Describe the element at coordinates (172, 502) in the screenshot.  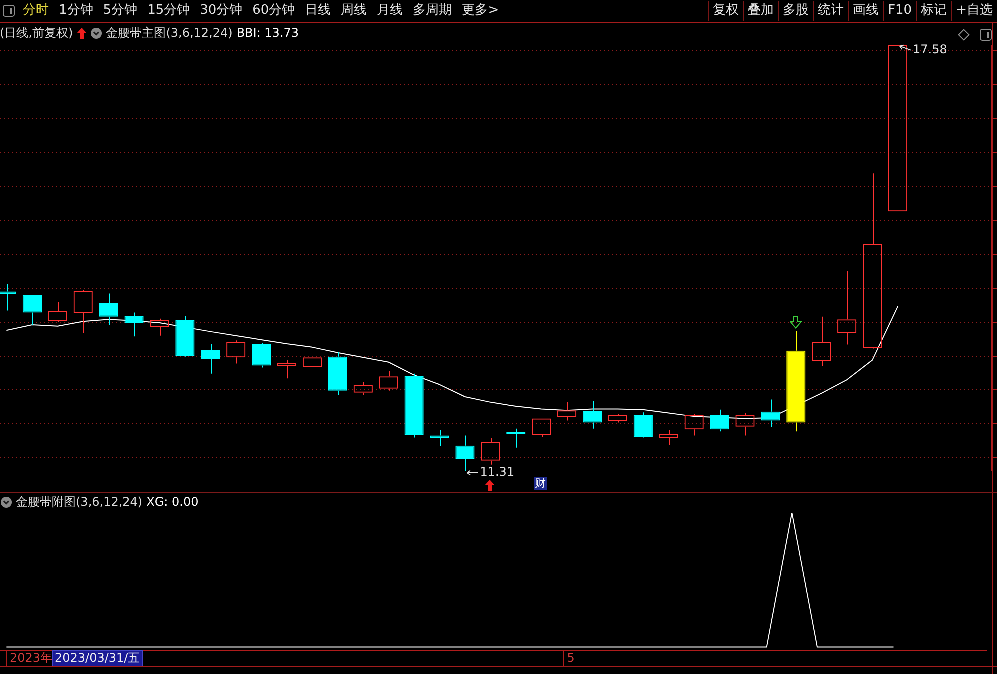
I see `text: XG: 0.00` at that location.